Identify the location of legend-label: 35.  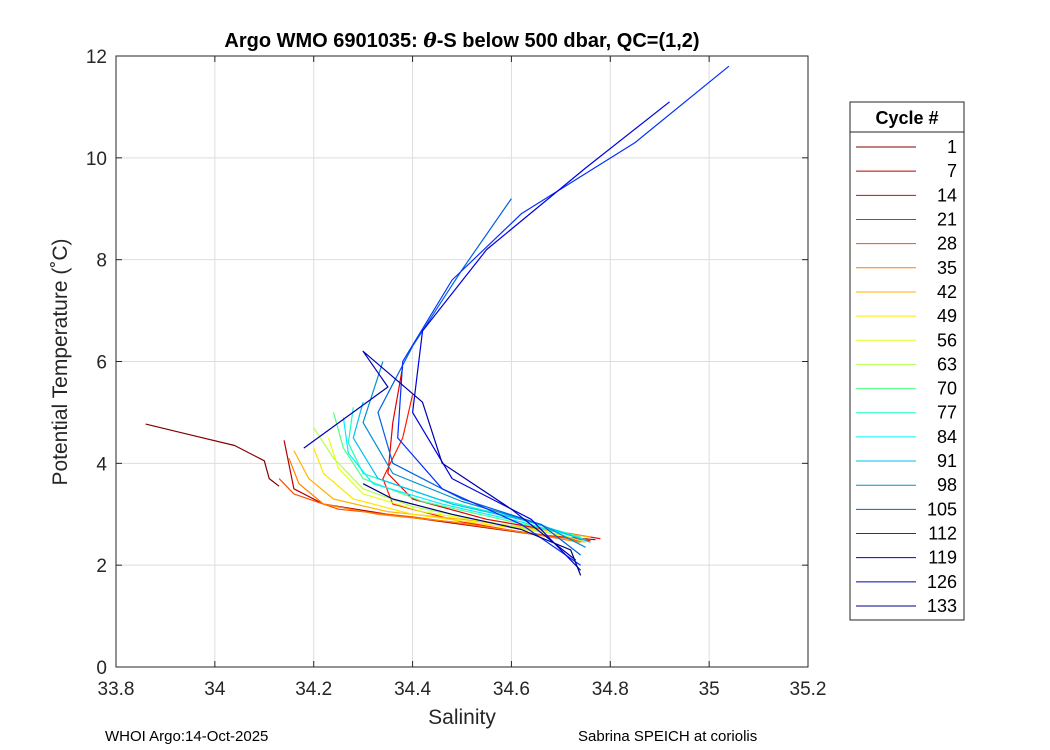
(947, 268).